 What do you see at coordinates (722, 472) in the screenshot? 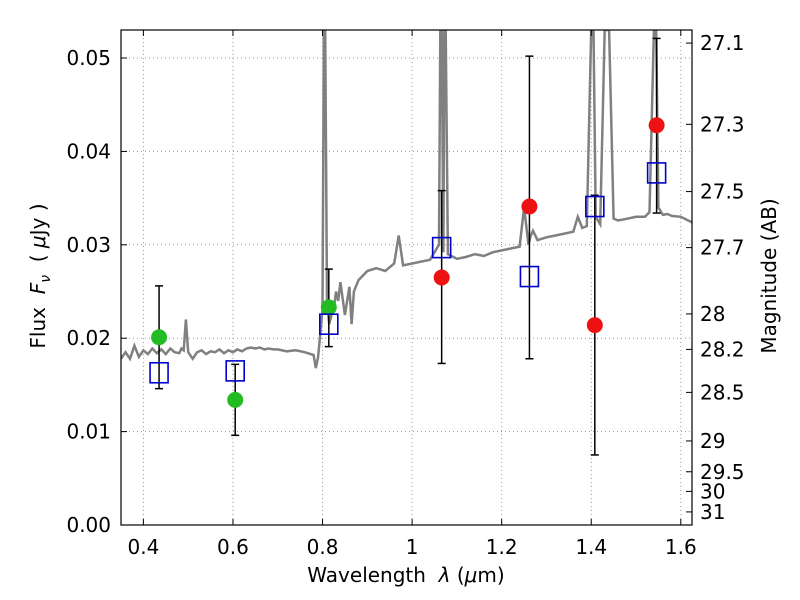
I see `y2-tick-label: 29.5` at bounding box center [722, 472].